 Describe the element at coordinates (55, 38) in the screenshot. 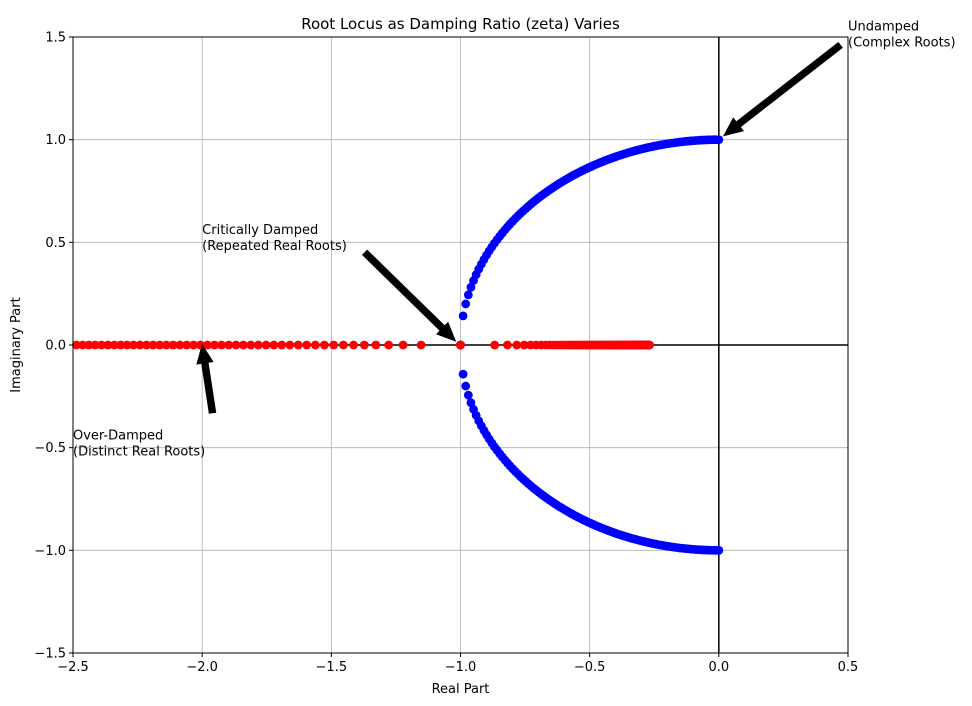

I see `y-tick-label: 1.5` at that location.